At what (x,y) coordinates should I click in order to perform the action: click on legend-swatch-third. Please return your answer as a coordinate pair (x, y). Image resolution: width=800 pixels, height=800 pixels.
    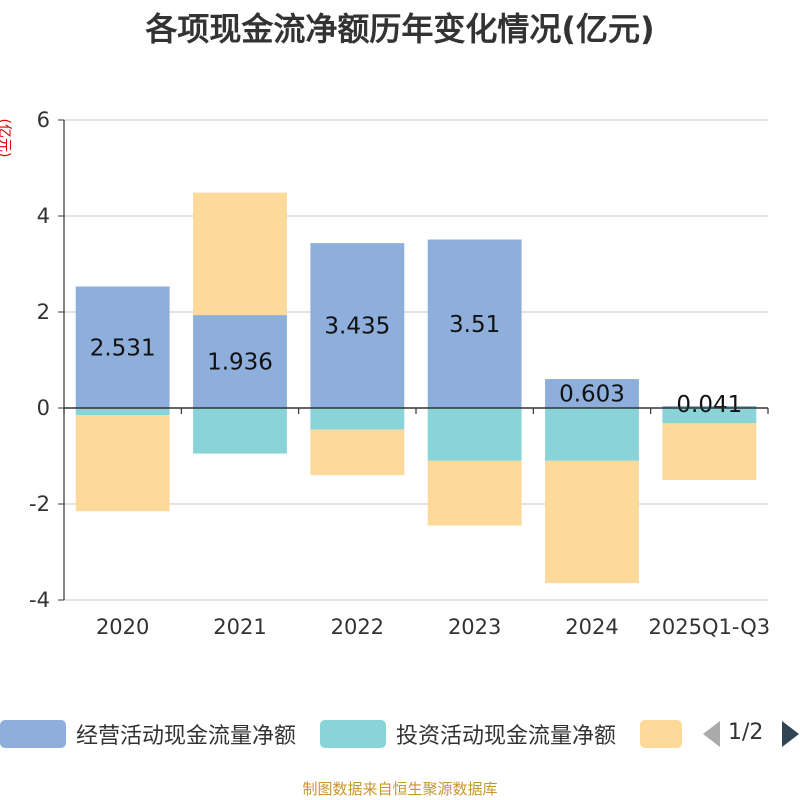
    Looking at the image, I should click on (661, 734).